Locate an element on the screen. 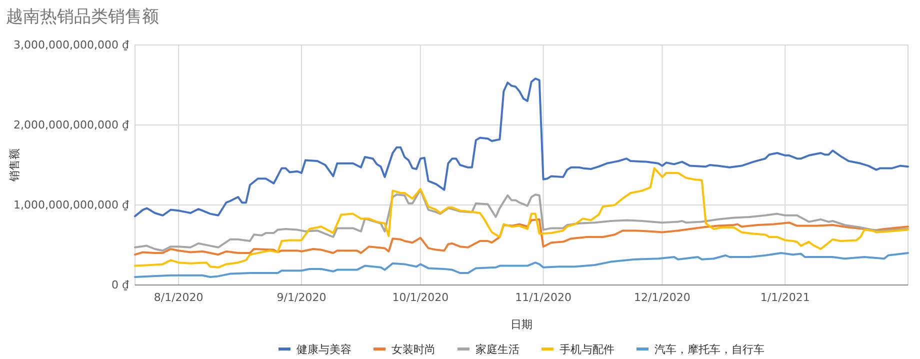 The image size is (920, 359). x-tick-label: 1/1/2021 is located at coordinates (785, 297).